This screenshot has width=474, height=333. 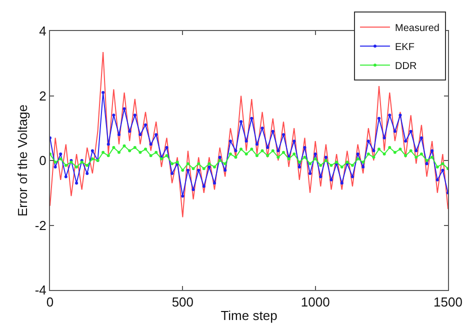 What do you see at coordinates (40, 225) in the screenshot?
I see `y-tick-label: -2` at bounding box center [40, 225].